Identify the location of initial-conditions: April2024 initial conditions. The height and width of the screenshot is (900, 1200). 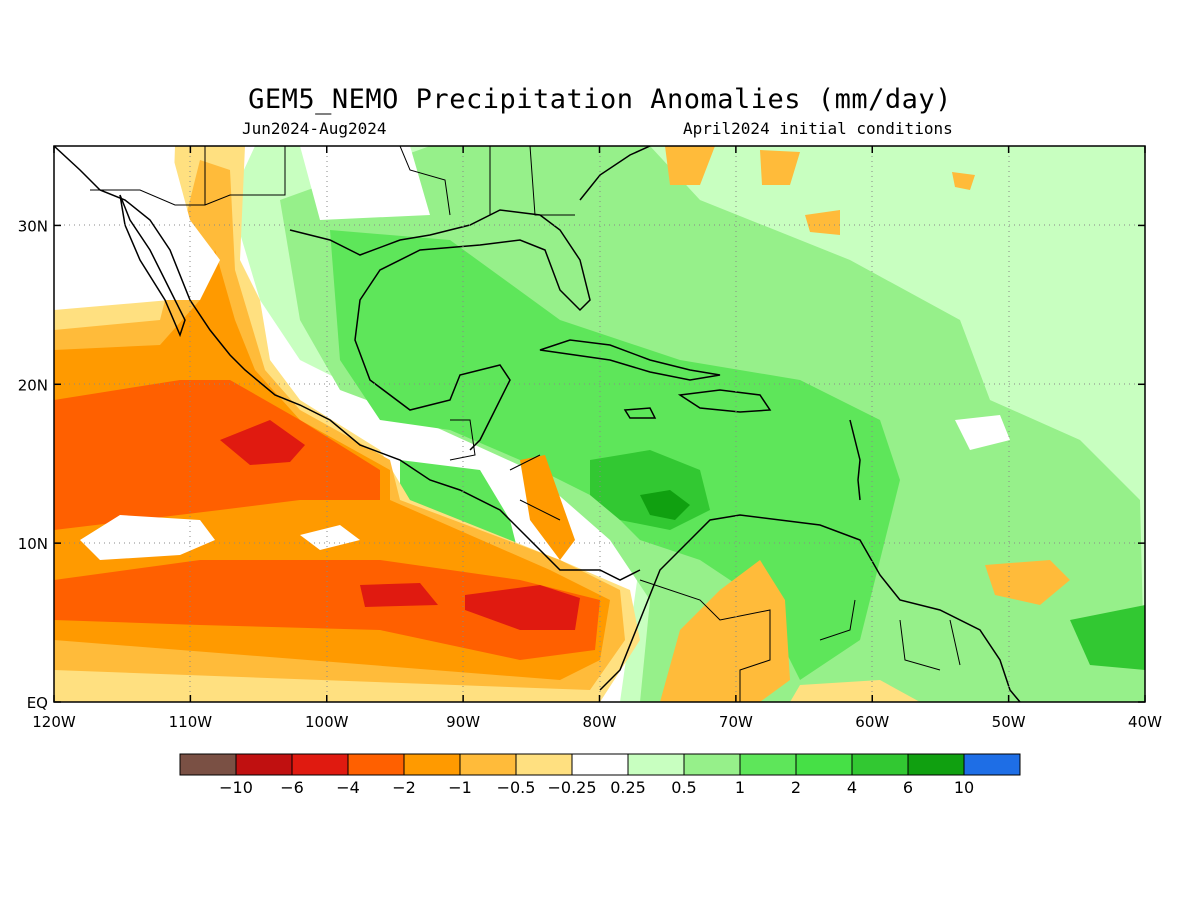
(818, 128).